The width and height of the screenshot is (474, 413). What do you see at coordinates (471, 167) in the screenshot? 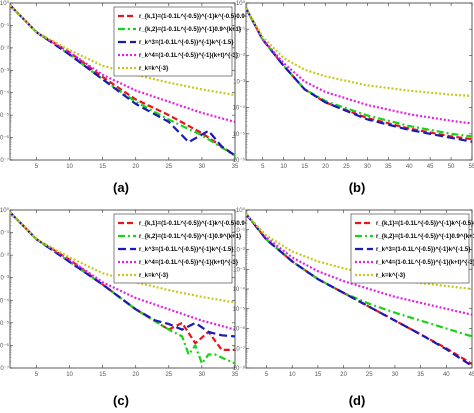
I see `x-tick-label: 55` at bounding box center [471, 167].